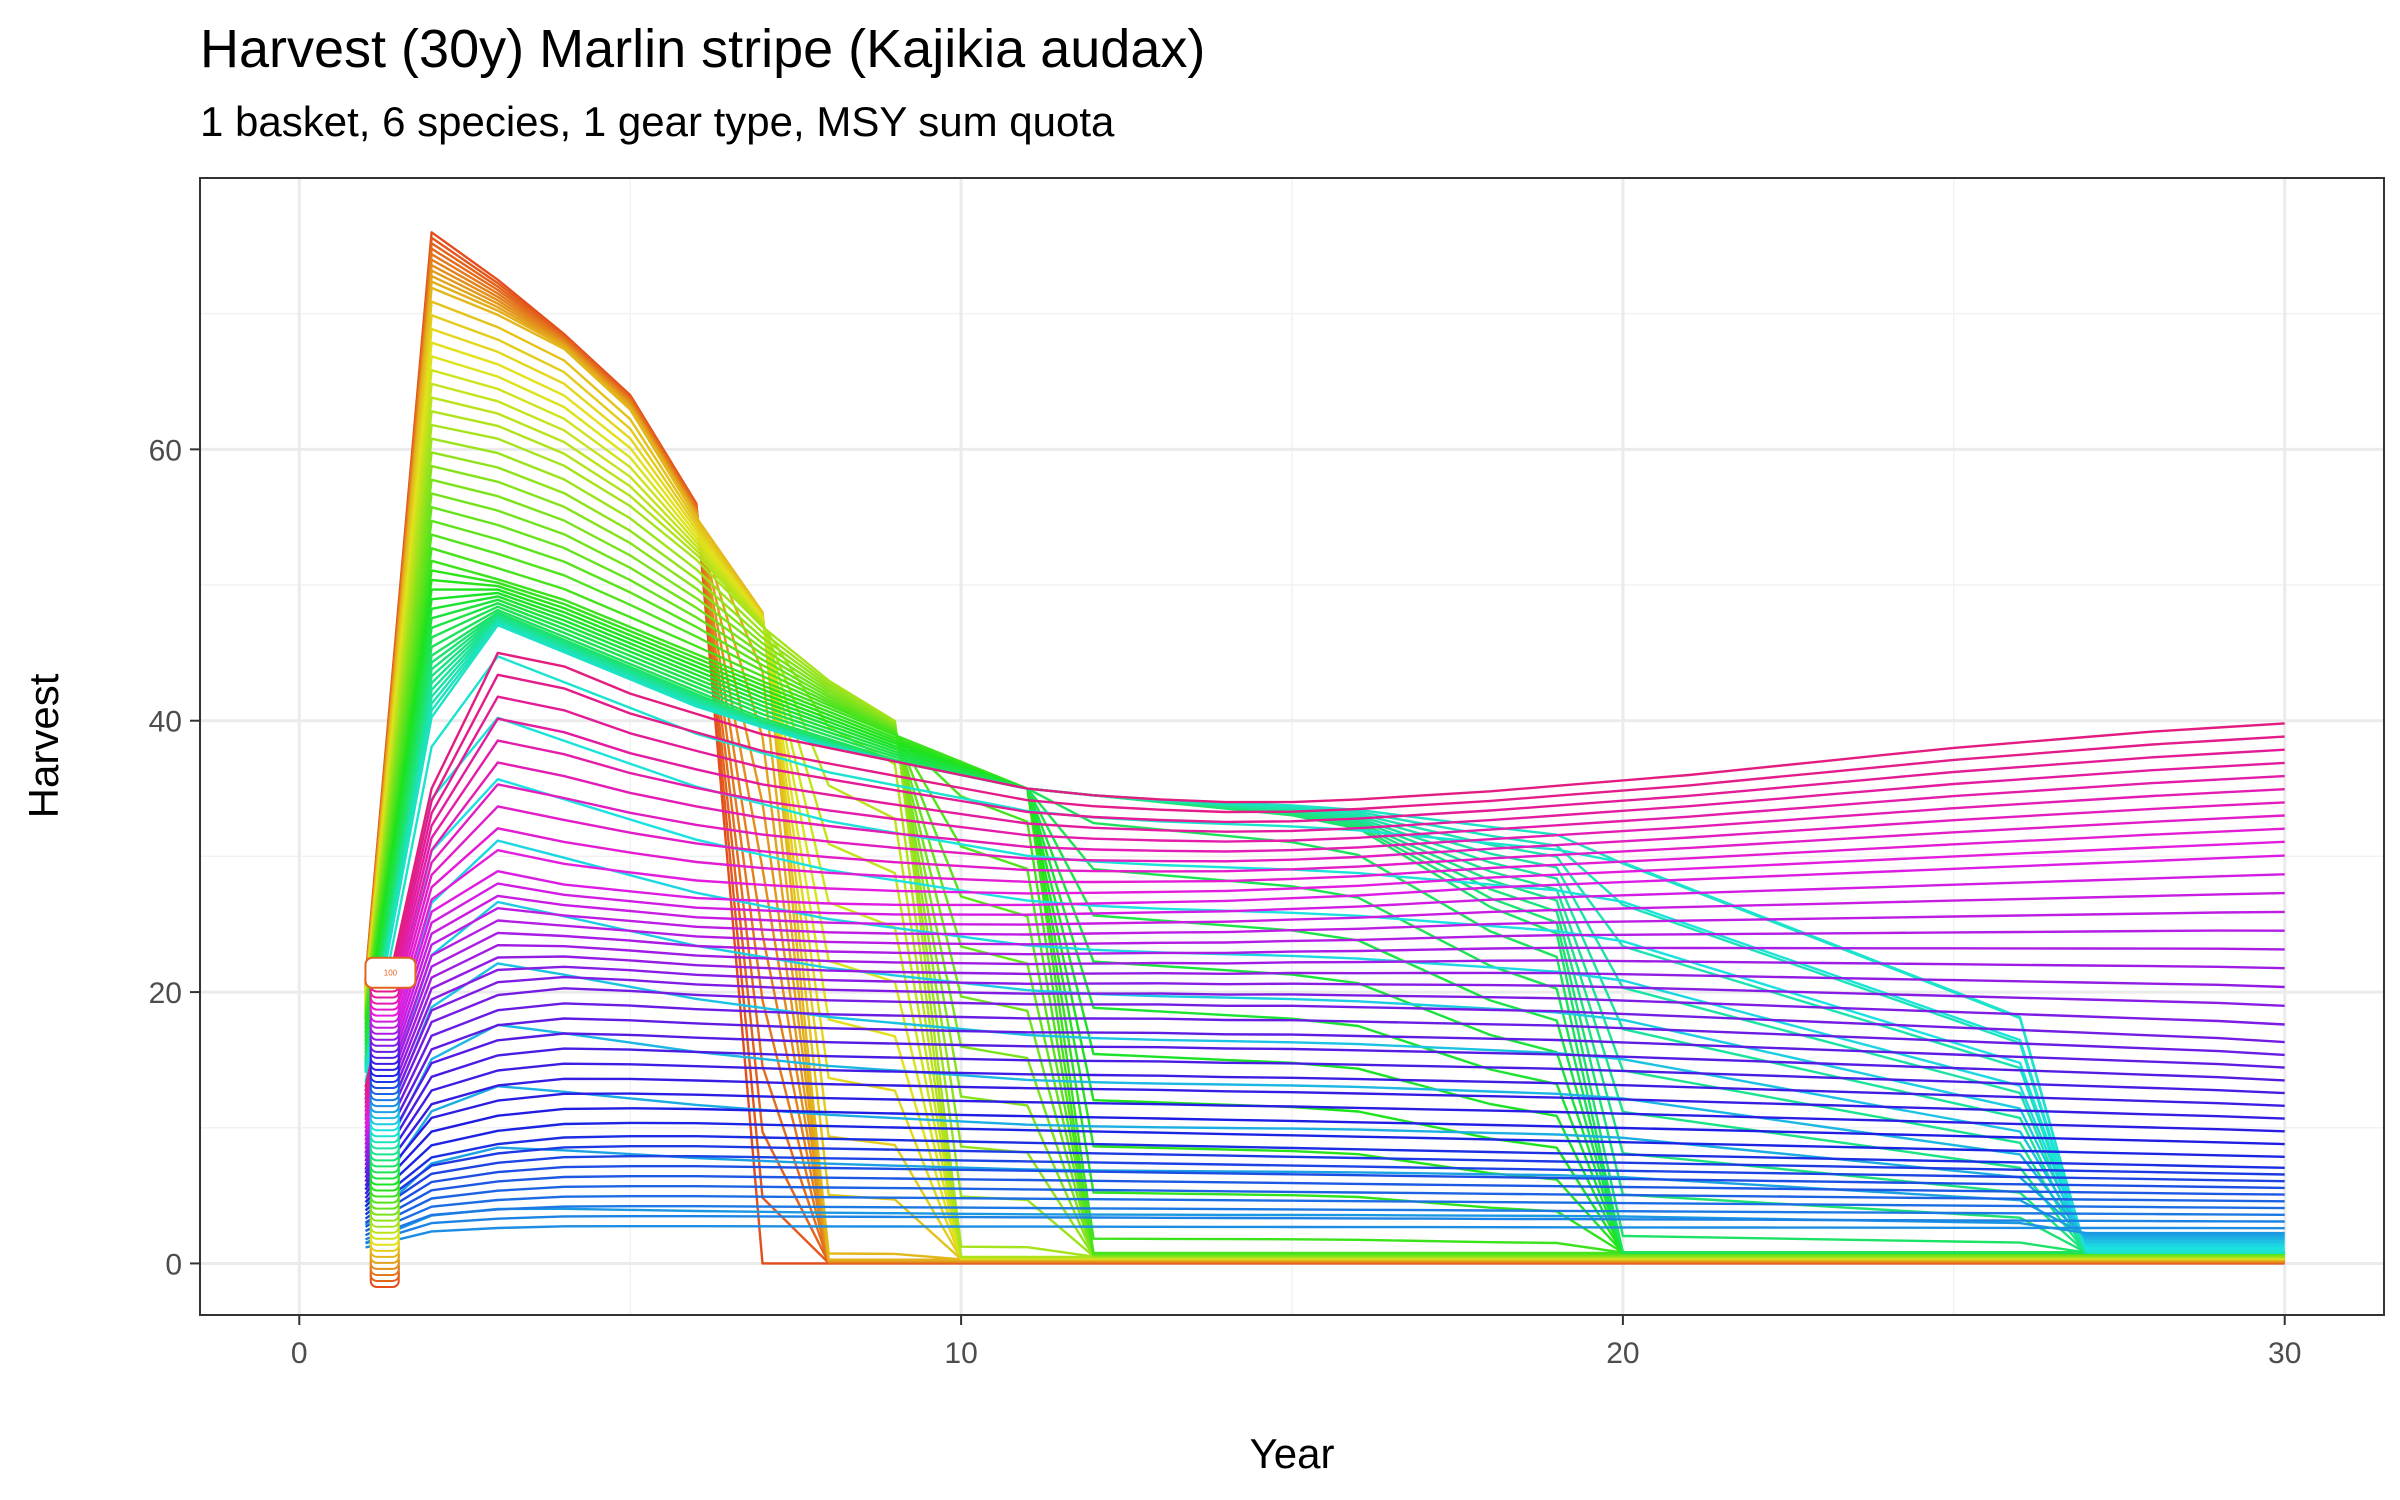 The height and width of the screenshot is (1500, 2400). Describe the element at coordinates (960, 1353) in the screenshot. I see `x-tick-label: 10` at that location.